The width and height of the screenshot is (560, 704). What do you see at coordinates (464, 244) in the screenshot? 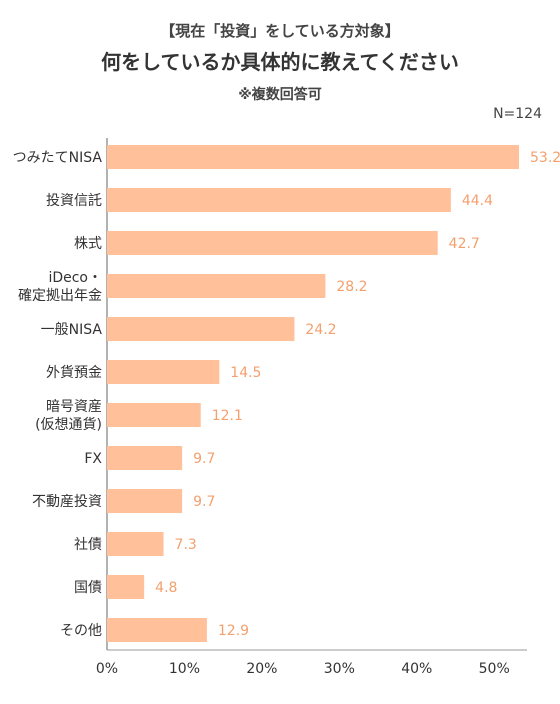
I see `value-label: 42.7` at bounding box center [464, 244].